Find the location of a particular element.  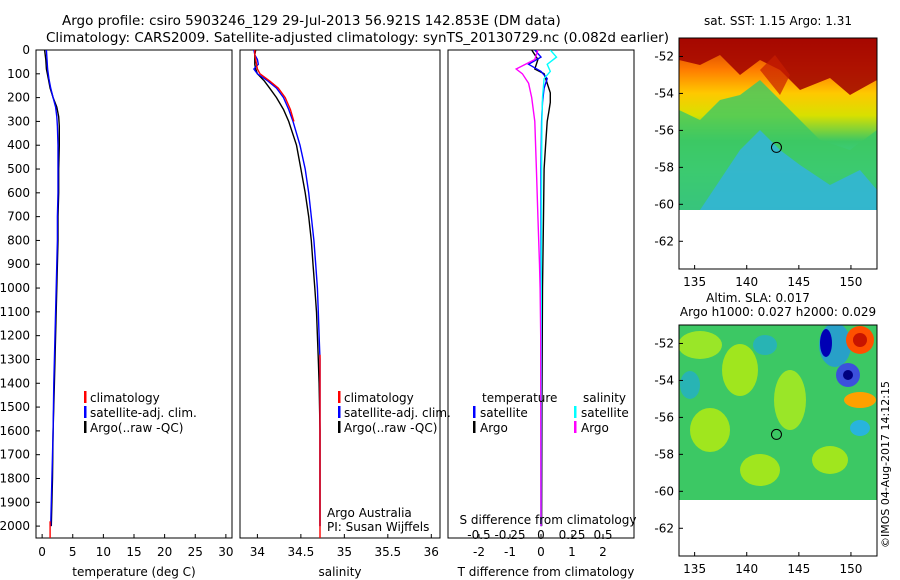

lon-tick-label: 140 is located at coordinates (746, 569).